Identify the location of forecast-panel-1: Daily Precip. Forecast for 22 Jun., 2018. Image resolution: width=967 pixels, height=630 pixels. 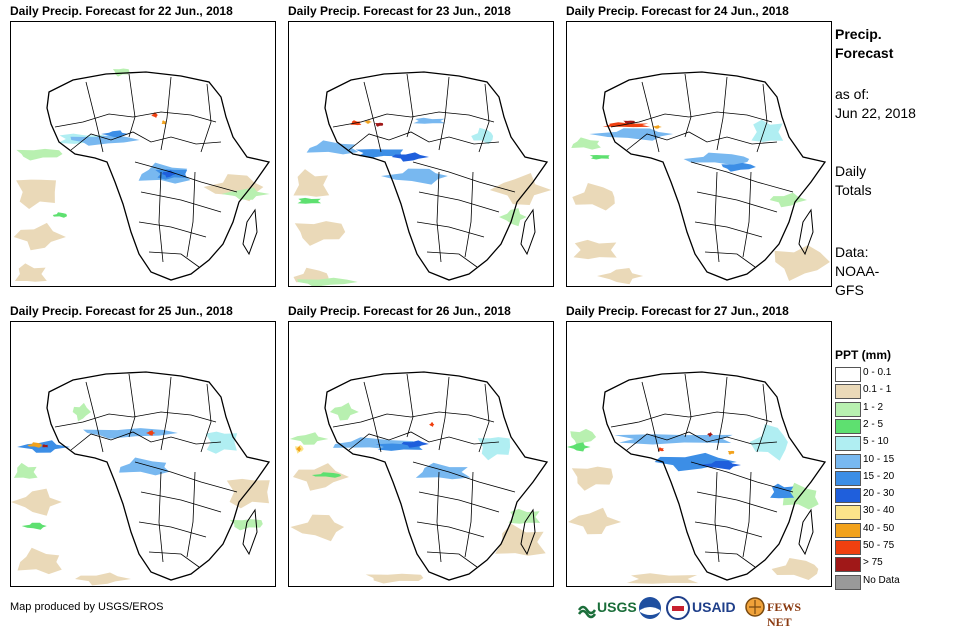
(143, 145).